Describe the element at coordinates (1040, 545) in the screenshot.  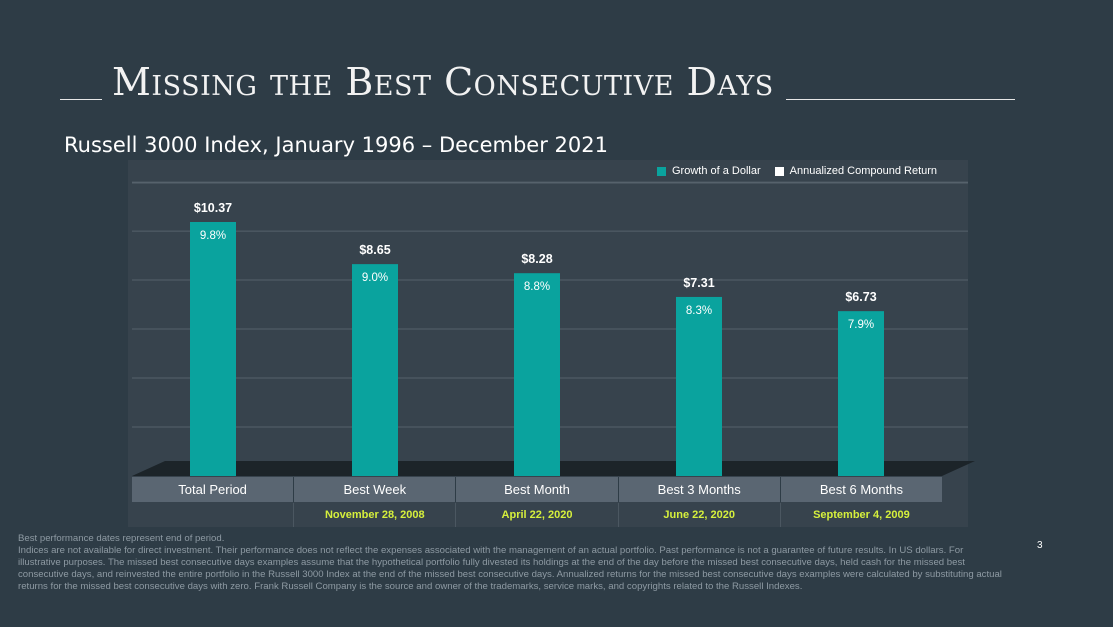
I see `page-number: 3` at that location.